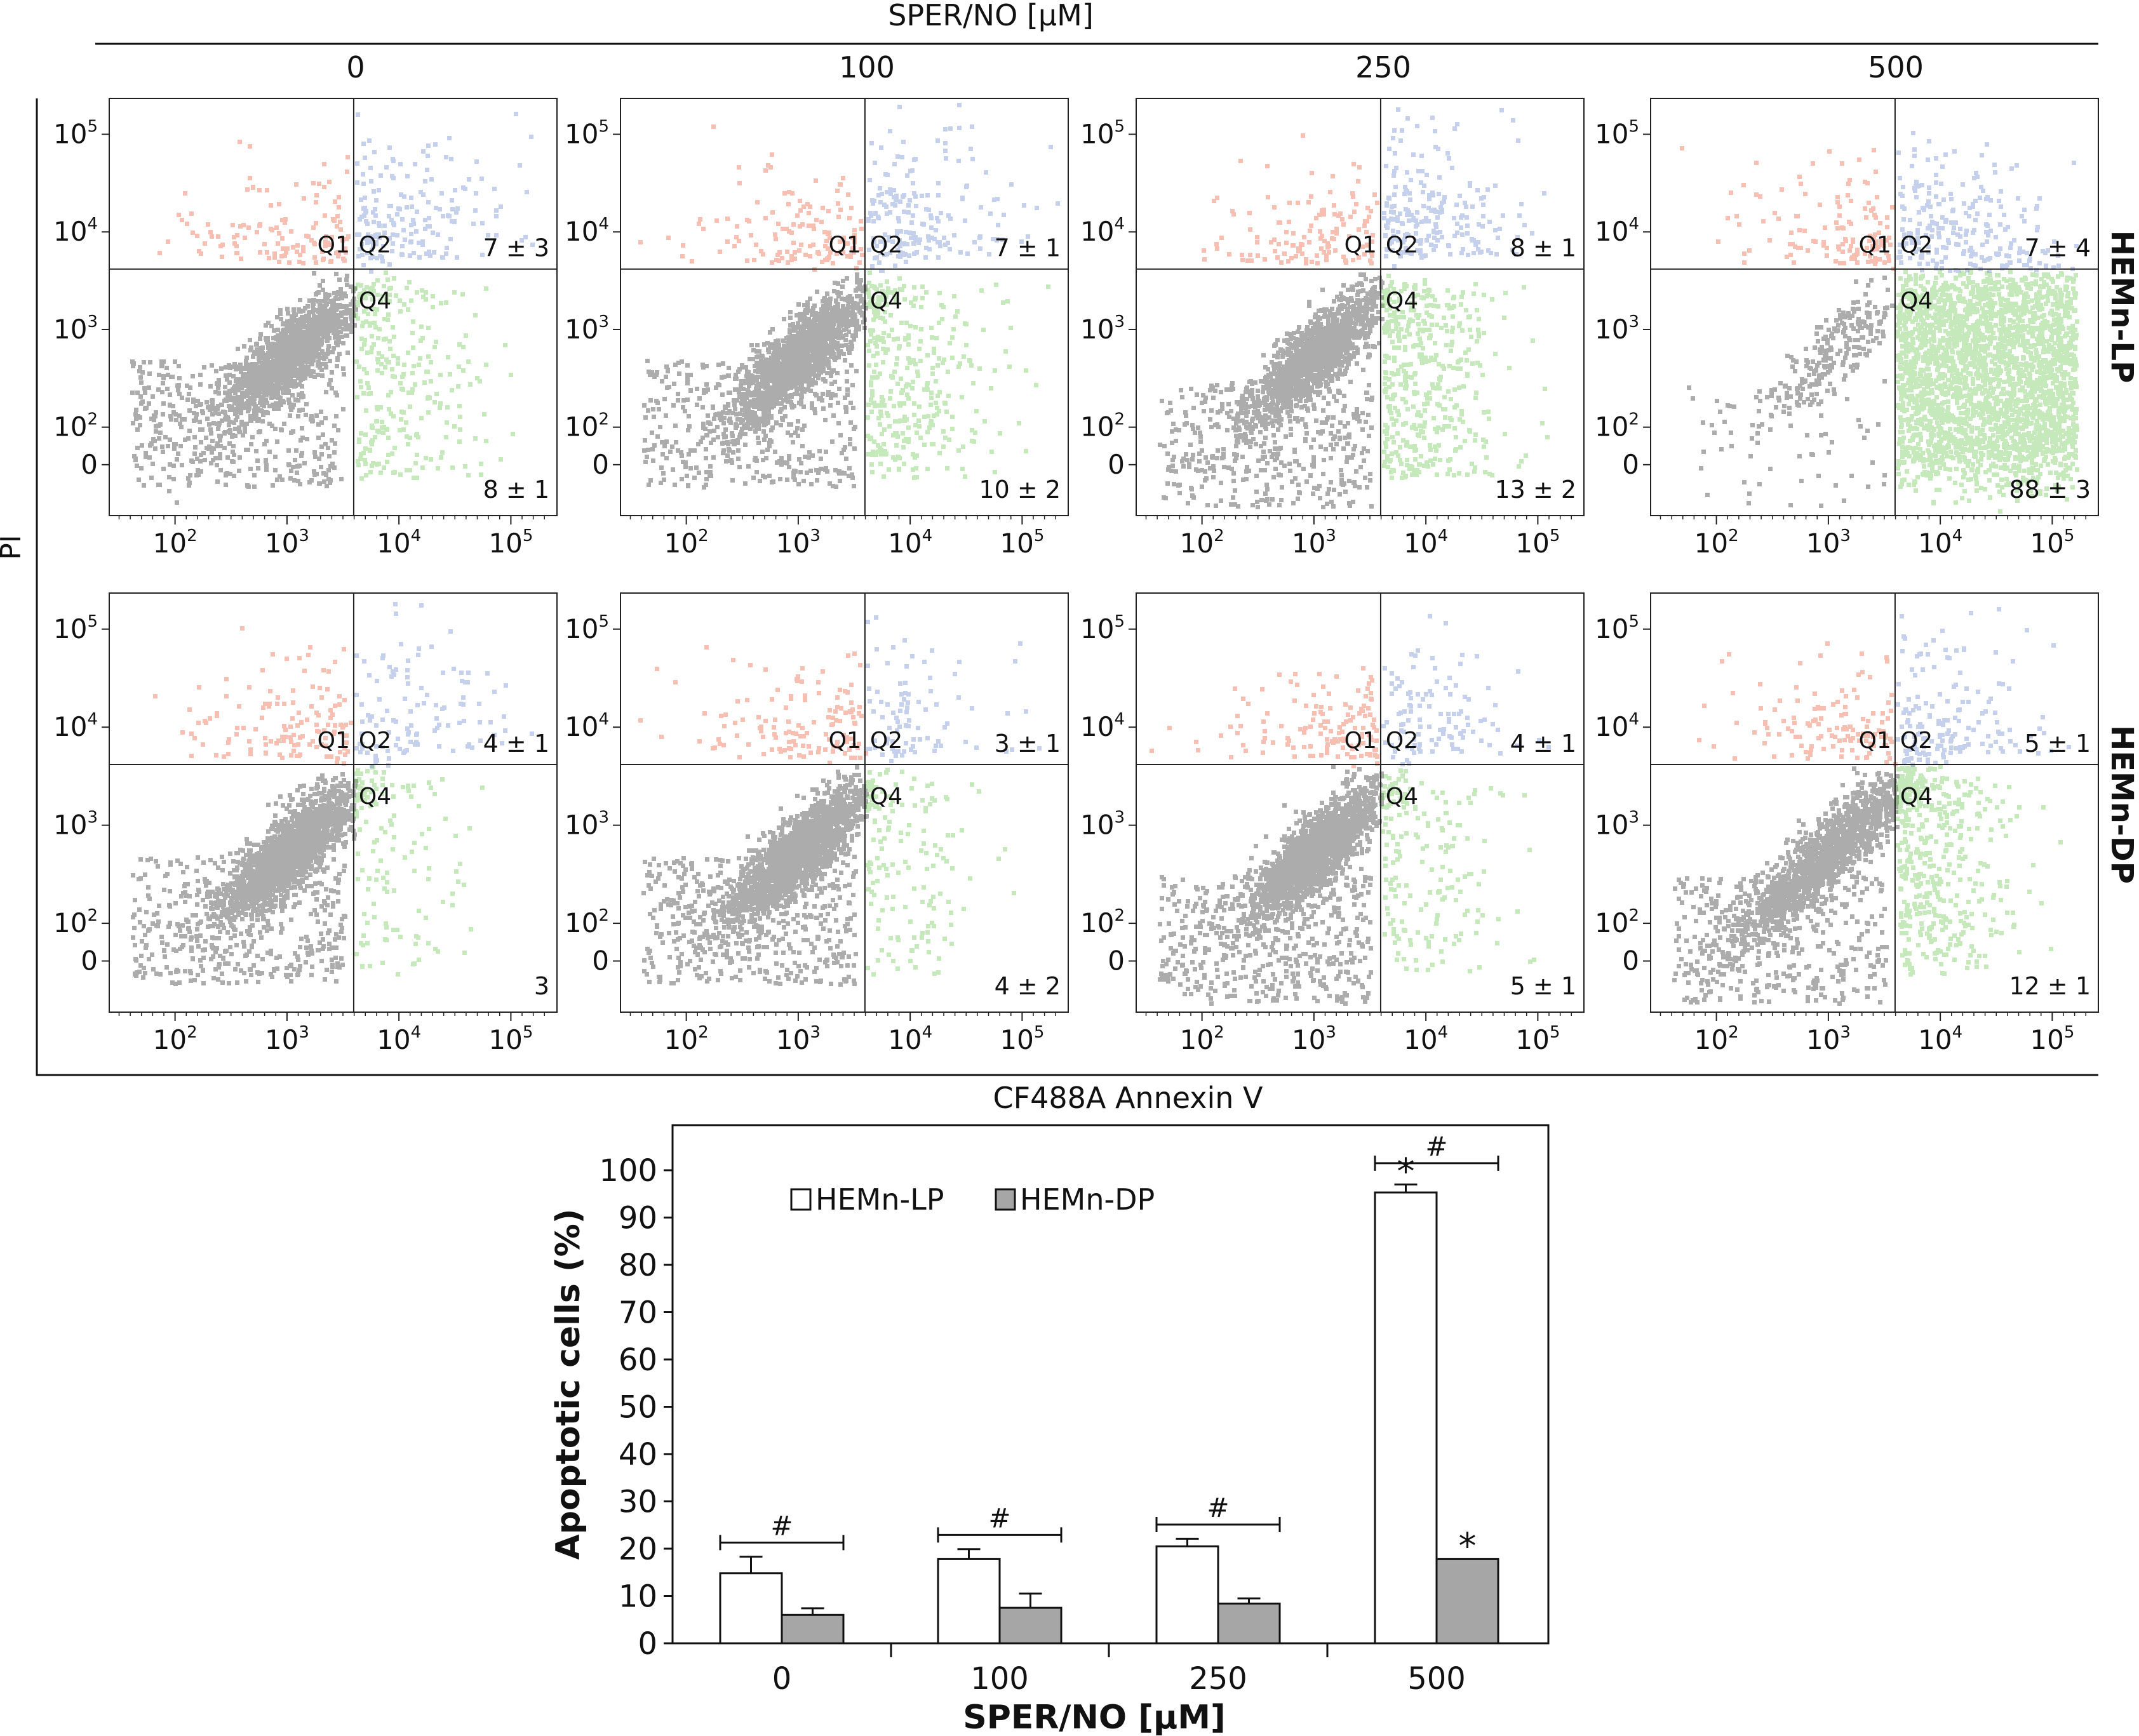  I want to click on top-title: SPER/NO [µM], so click(991, 16).